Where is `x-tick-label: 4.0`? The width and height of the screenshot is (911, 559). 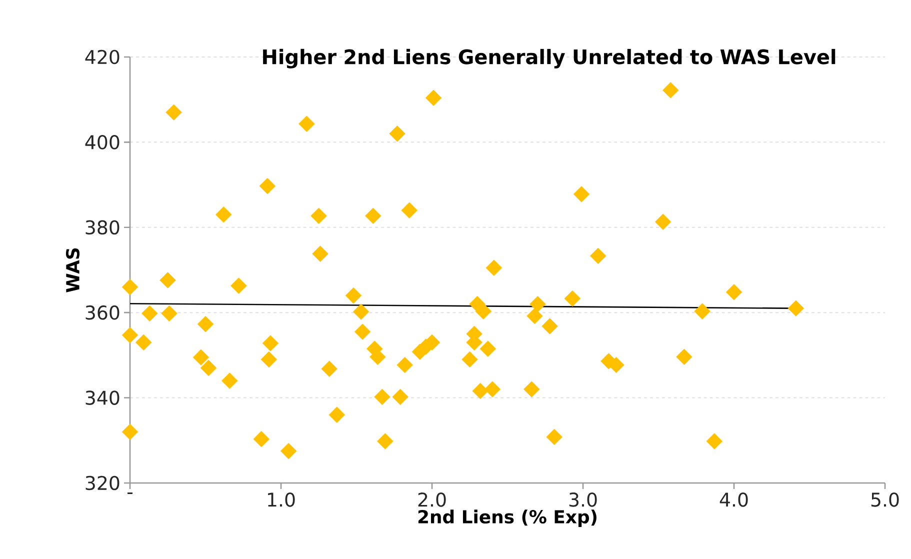
x-tick-label: 4.0 is located at coordinates (734, 499).